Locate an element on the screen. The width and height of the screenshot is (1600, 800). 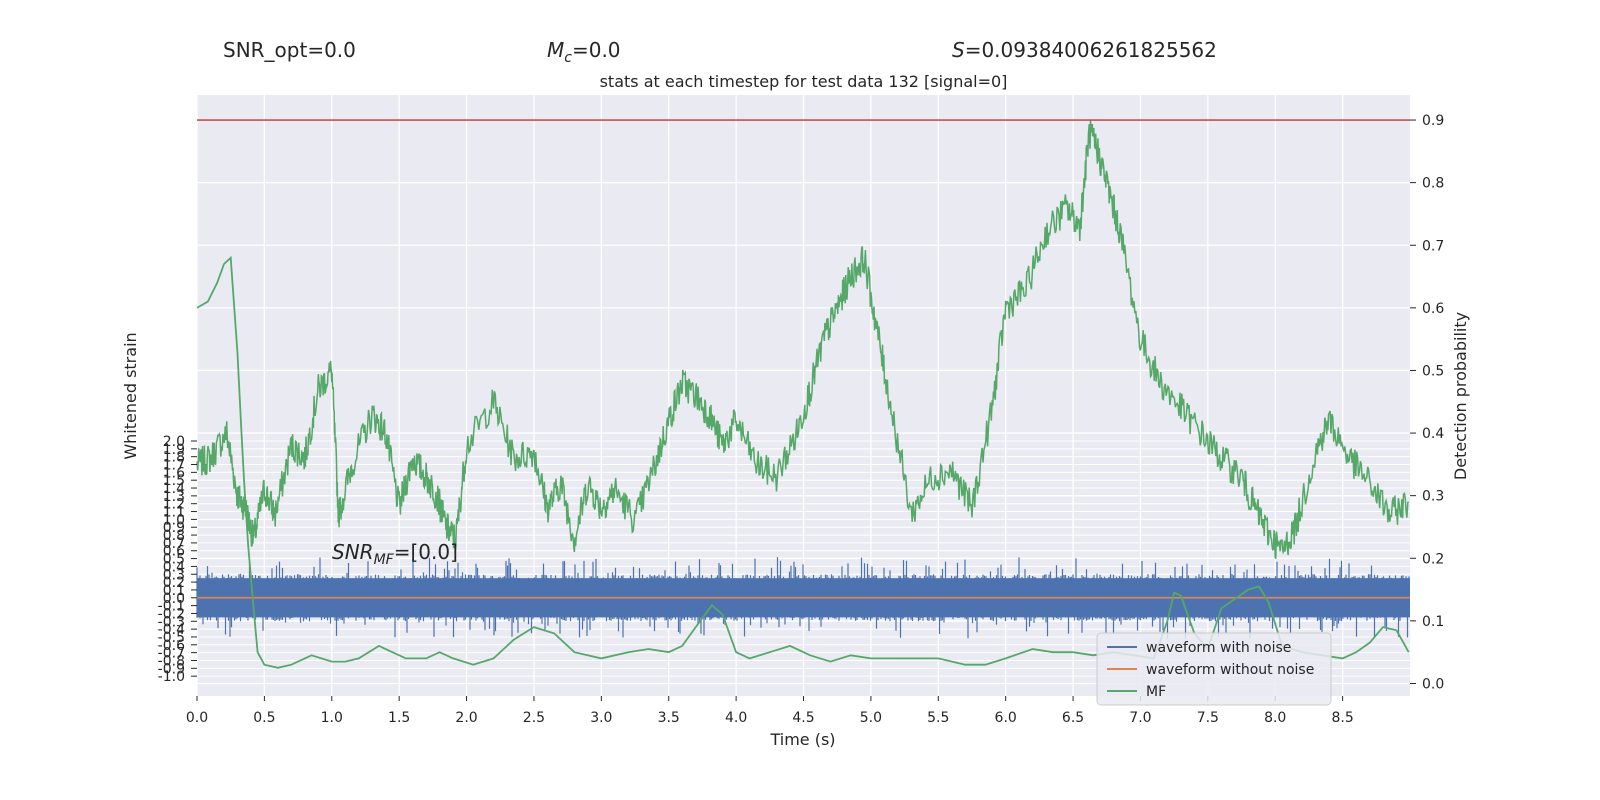
legend-box is located at coordinates (1214, 669).